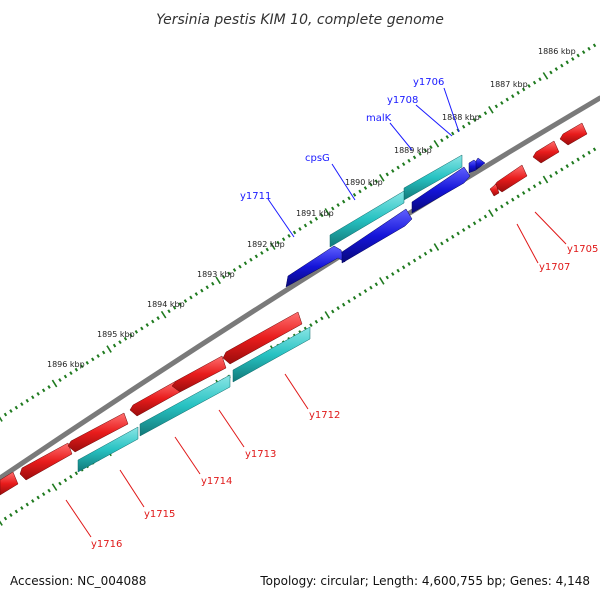 This screenshot has width=600, height=600. What do you see at coordinates (324, 415) in the screenshot?
I see `label-y1712: y1712` at bounding box center [324, 415].